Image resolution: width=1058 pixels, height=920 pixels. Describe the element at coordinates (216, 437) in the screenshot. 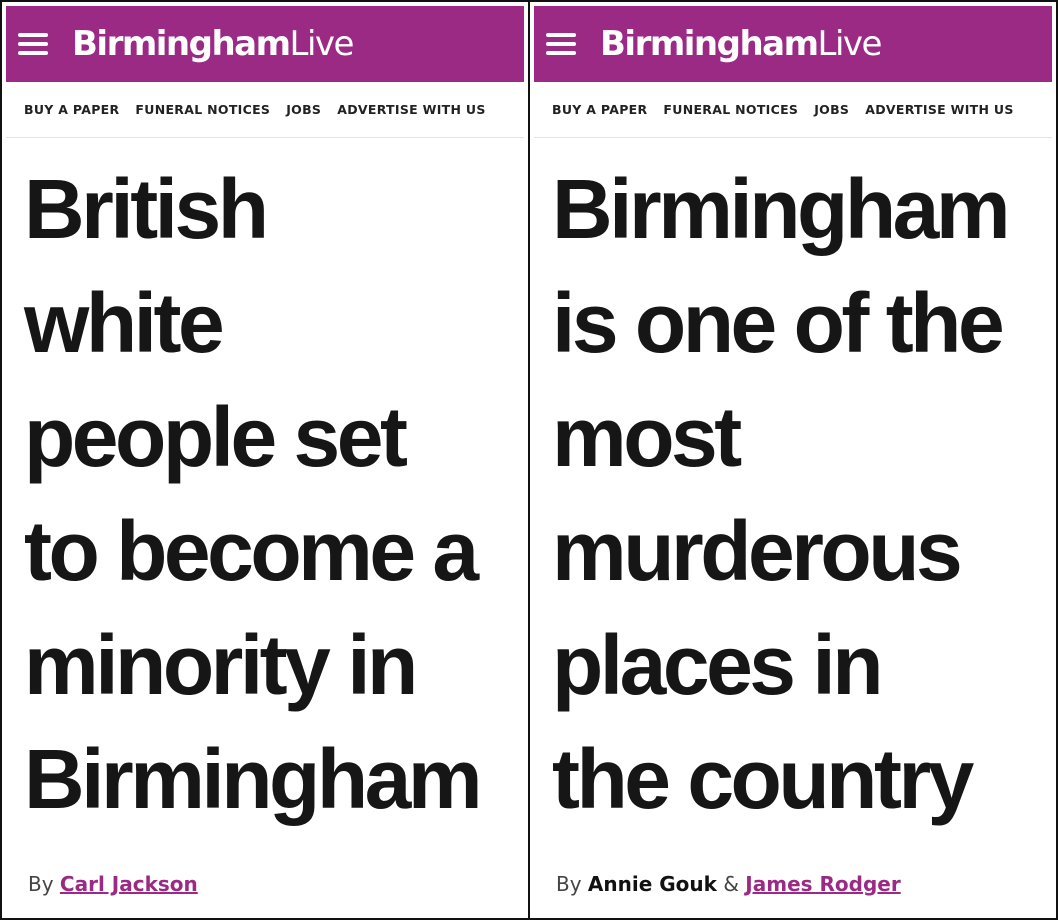

I see `headline-line: people set` at that location.